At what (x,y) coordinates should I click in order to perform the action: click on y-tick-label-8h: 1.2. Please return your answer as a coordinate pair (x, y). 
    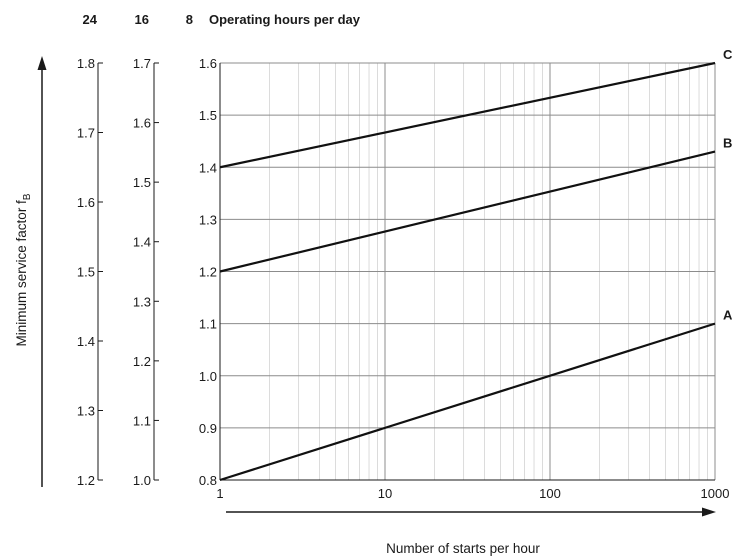
    Looking at the image, I should click on (208, 272).